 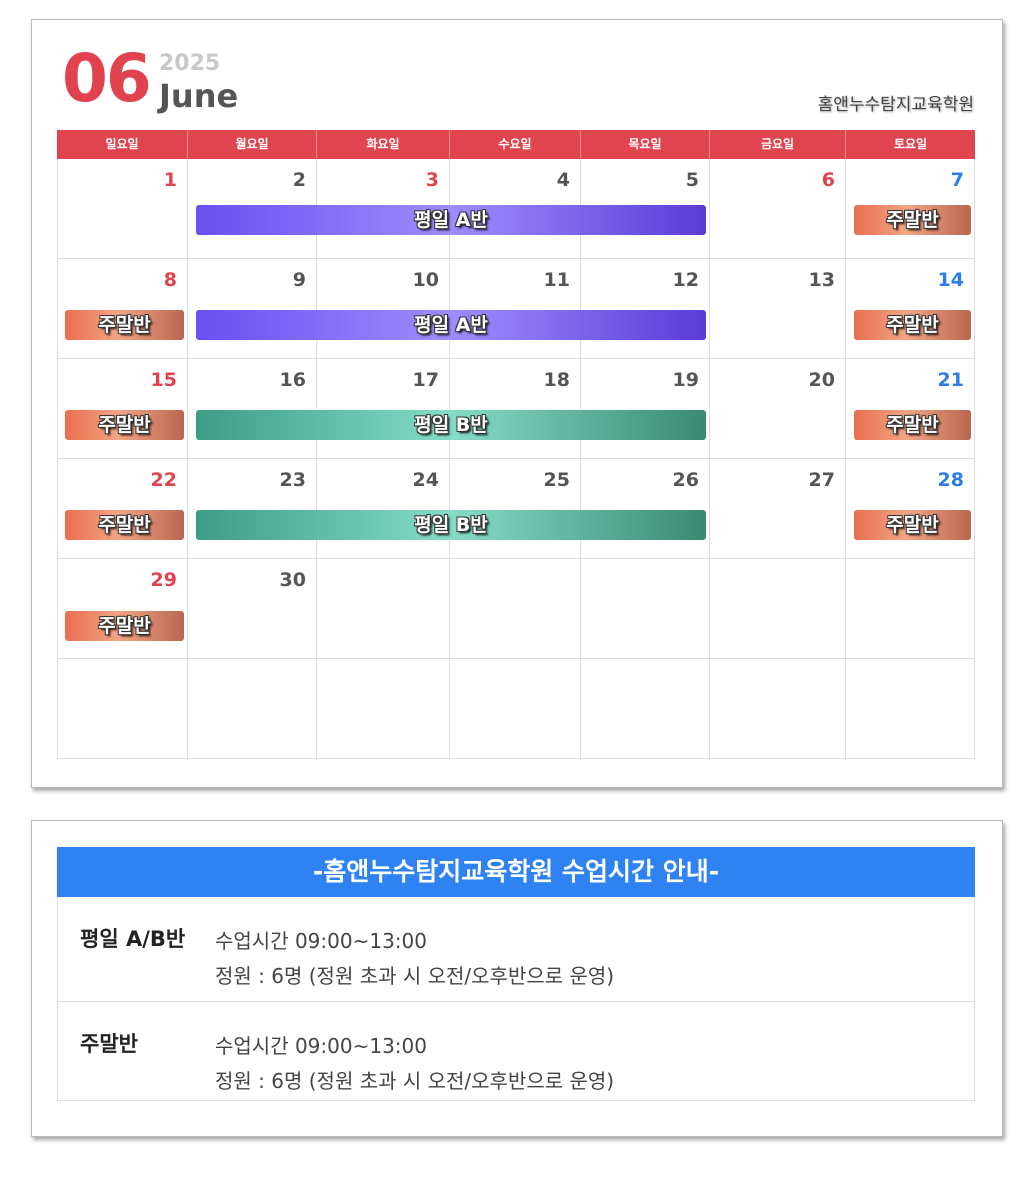 What do you see at coordinates (910, 508) in the screenshot?
I see `calendar-day-cell: 28` at bounding box center [910, 508].